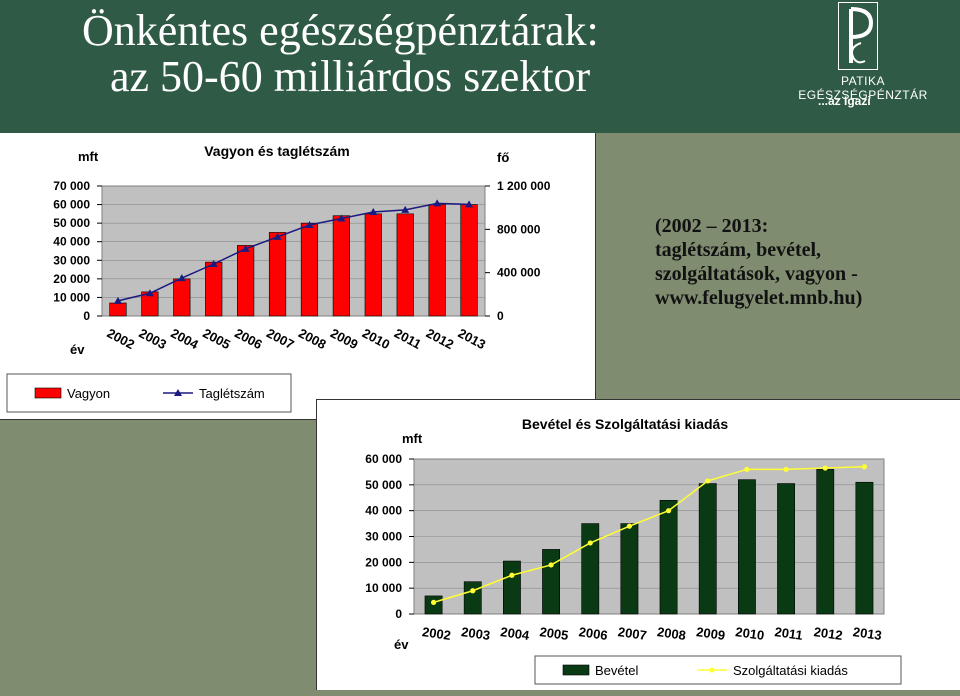 Image resolution: width=960 pixels, height=696 pixels. I want to click on note-line: szolgáltatások, vagyon -, so click(756, 274).